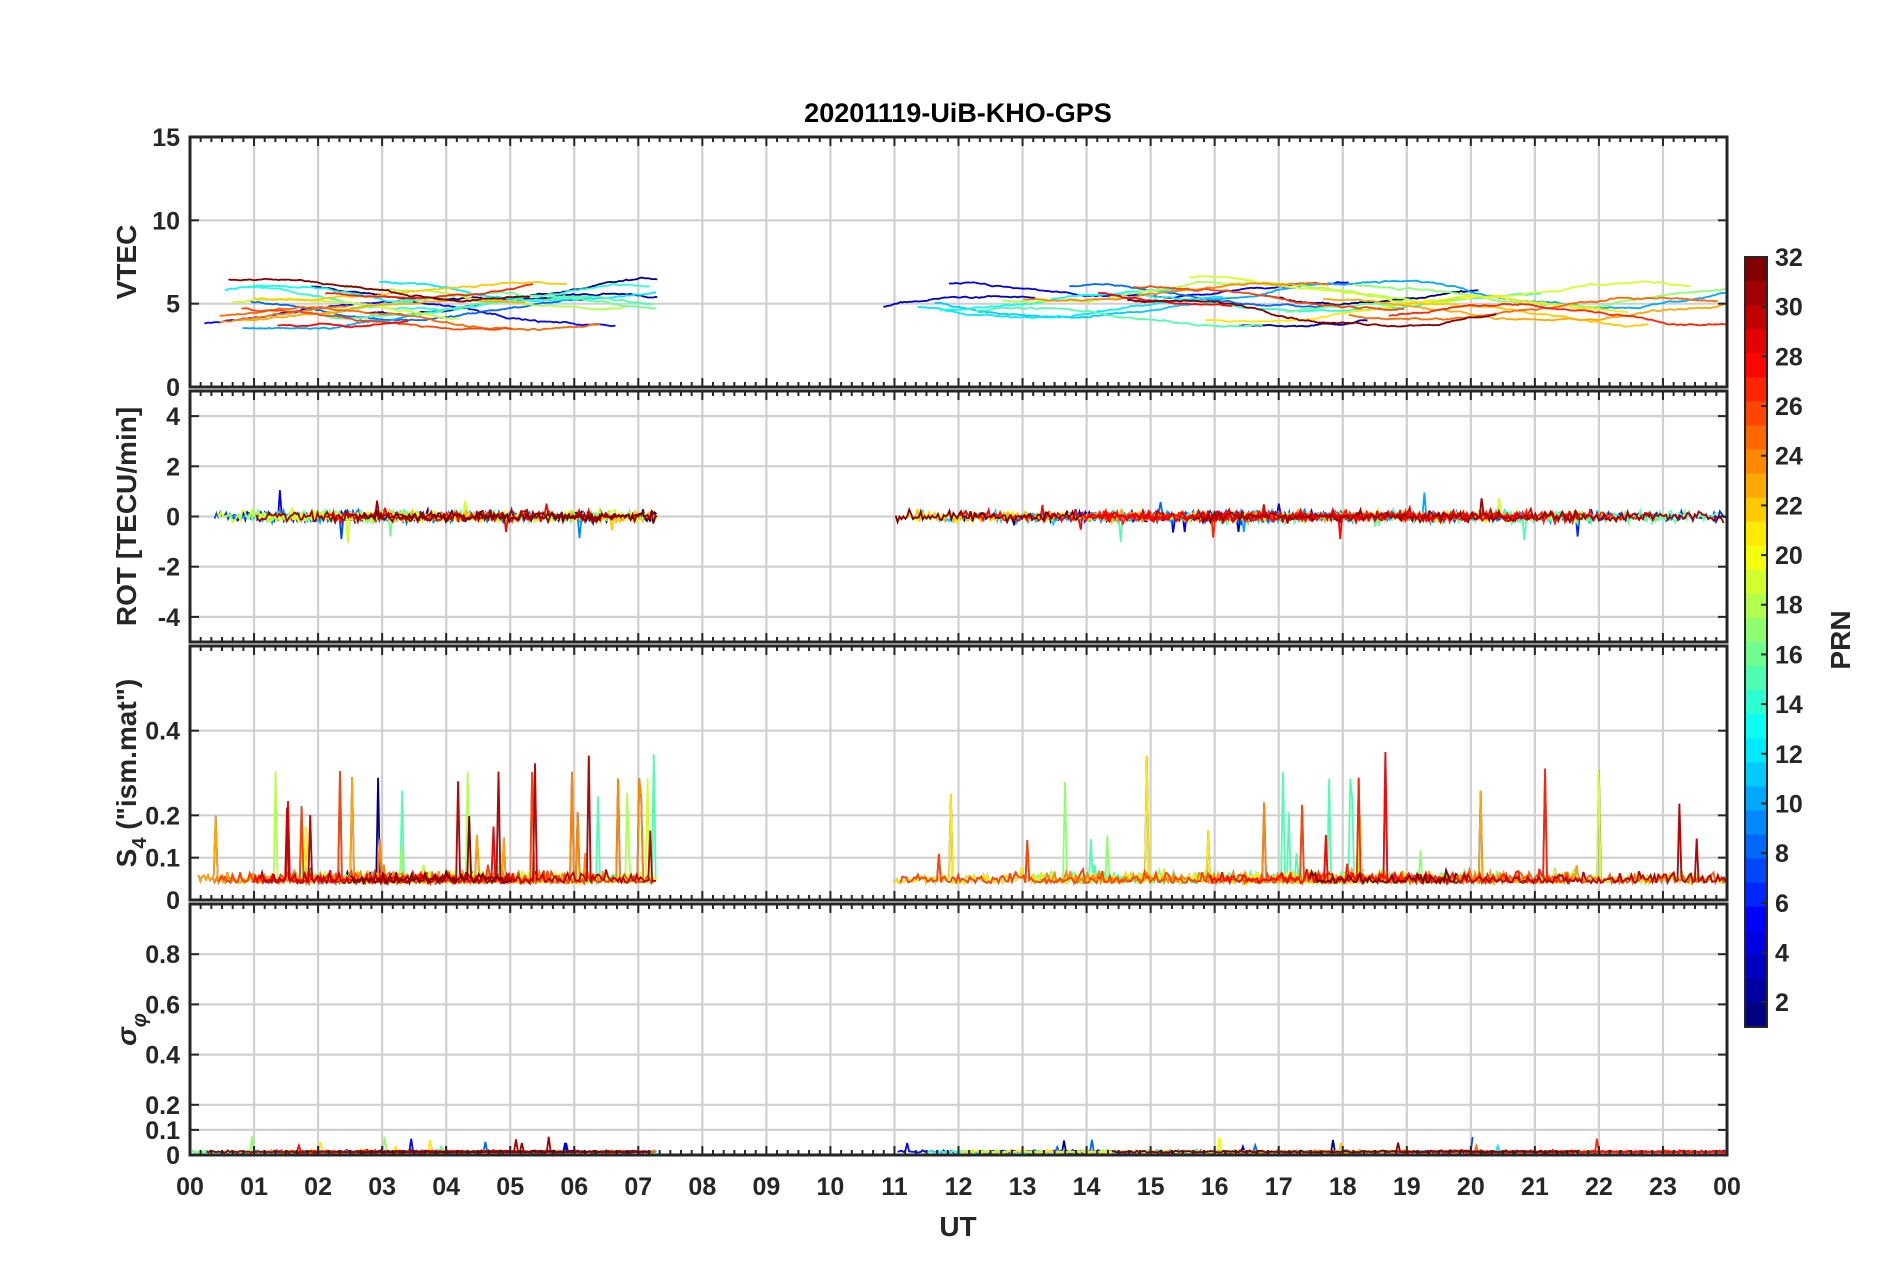 The width and height of the screenshot is (1902, 1272). I want to click on x-tick-label: 04, so click(446, 1187).